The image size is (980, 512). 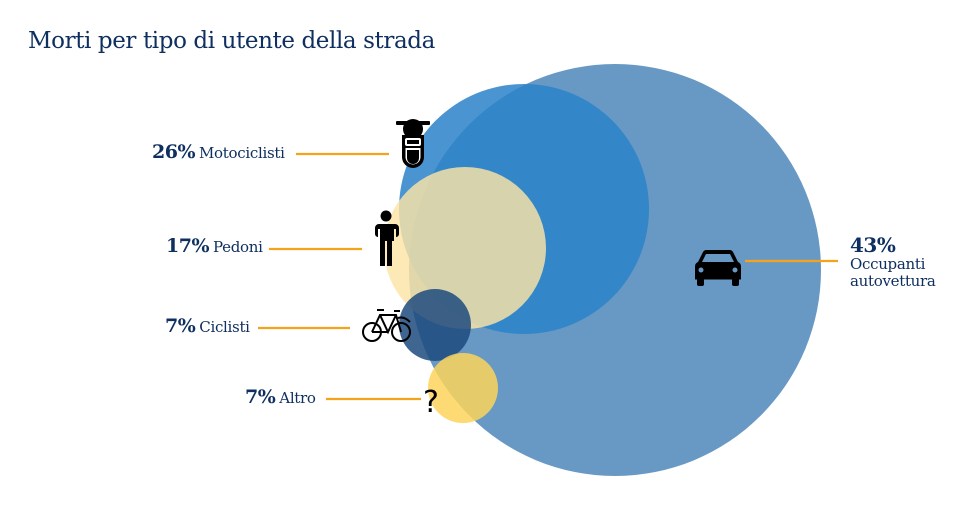 I want to click on car-icon, so click(x=718, y=267).